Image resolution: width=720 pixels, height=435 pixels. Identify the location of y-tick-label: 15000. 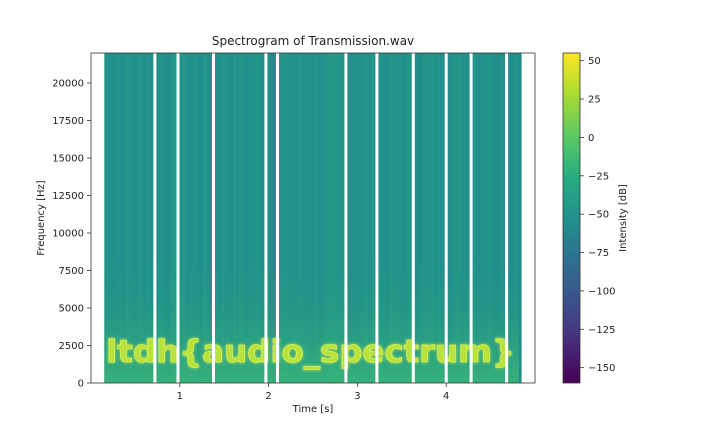
(68, 159).